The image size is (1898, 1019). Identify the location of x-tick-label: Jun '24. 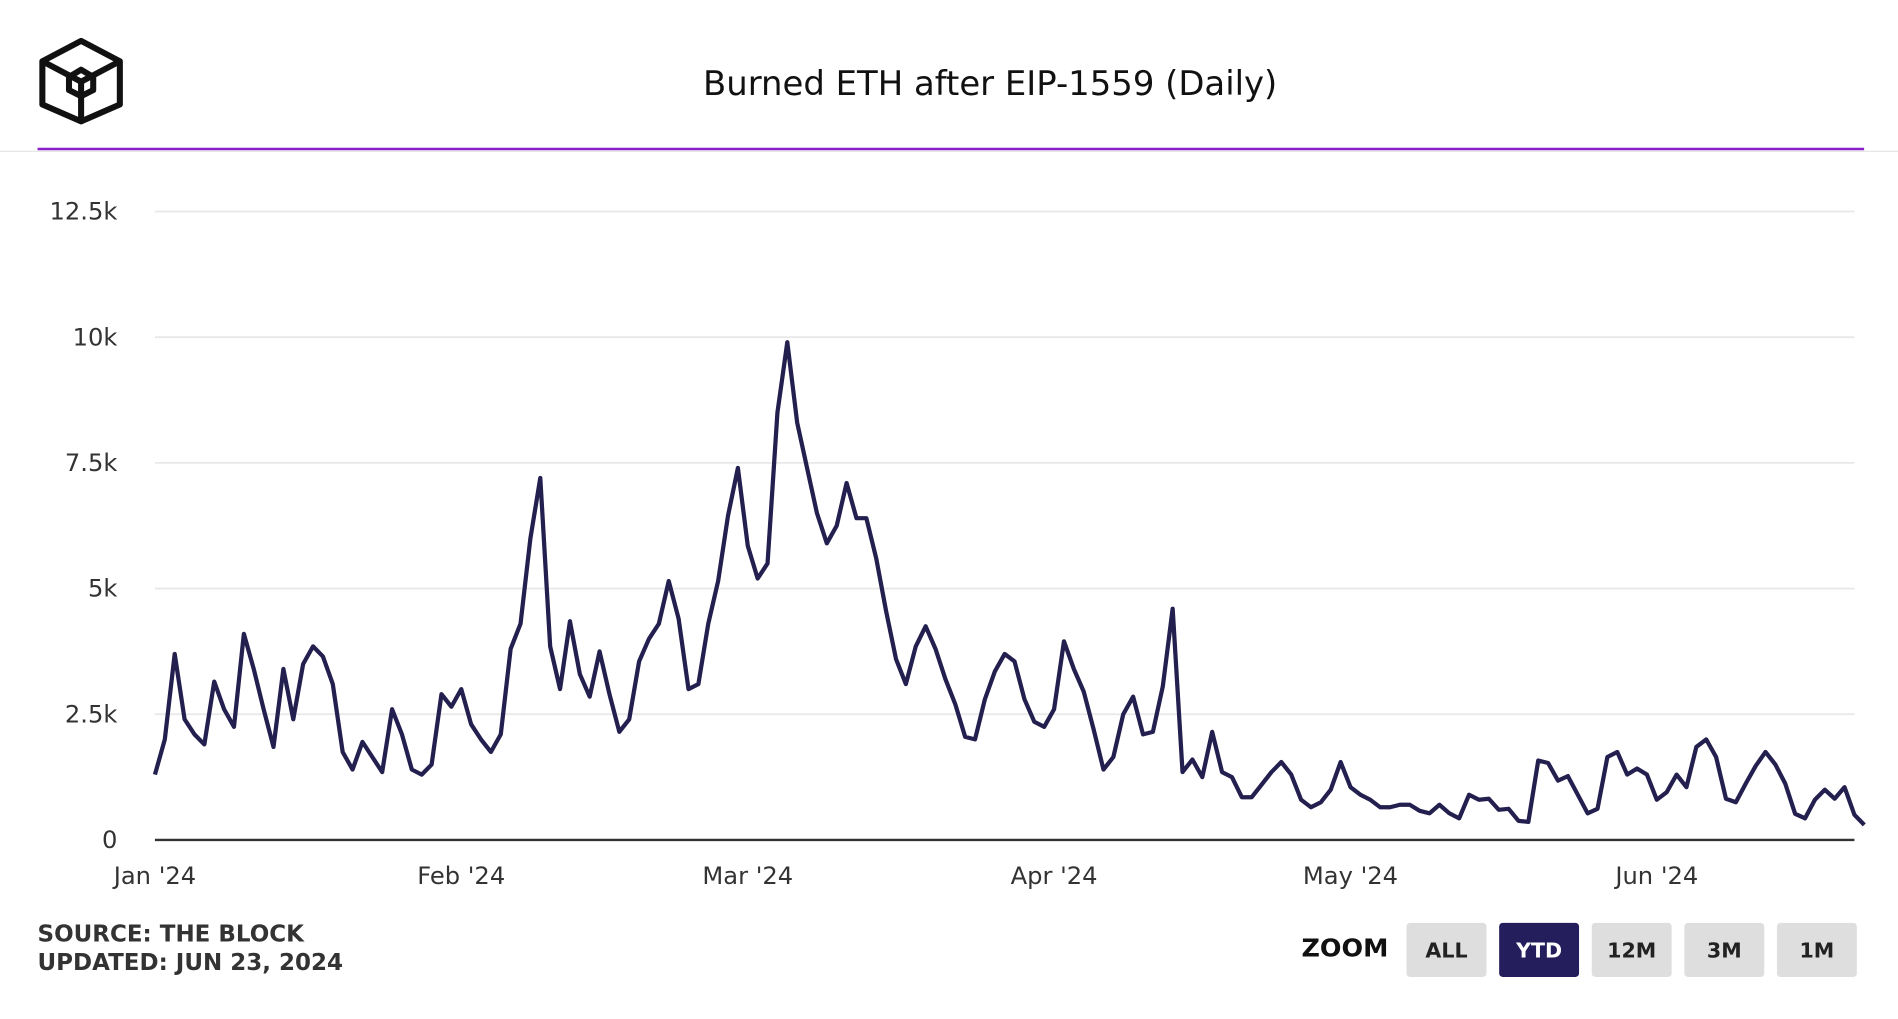
(1655, 876).